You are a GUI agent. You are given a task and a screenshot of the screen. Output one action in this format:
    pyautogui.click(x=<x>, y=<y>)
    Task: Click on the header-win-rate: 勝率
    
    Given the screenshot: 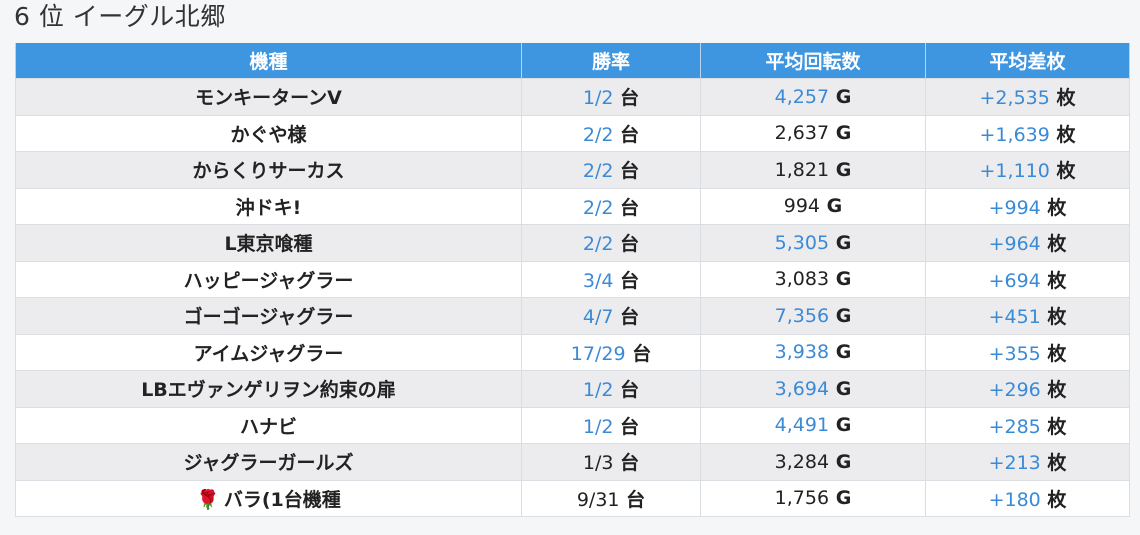 What is the action you would take?
    pyautogui.click(x=611, y=61)
    